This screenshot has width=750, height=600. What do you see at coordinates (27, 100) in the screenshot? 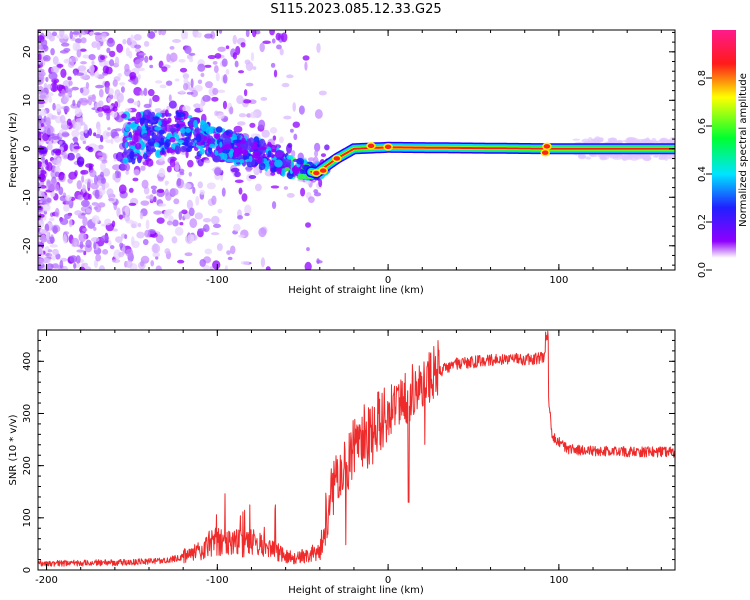
I see `y-tick-label: 10` at bounding box center [27, 100].